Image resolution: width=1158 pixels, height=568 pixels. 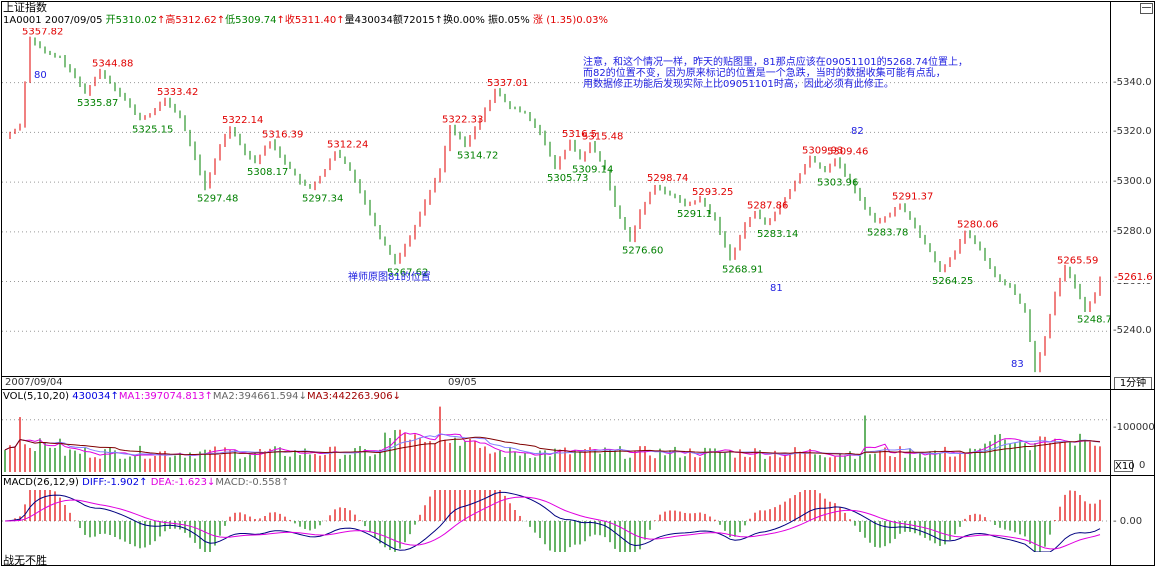 I want to click on change-label: 涨, so click(x=538, y=20).